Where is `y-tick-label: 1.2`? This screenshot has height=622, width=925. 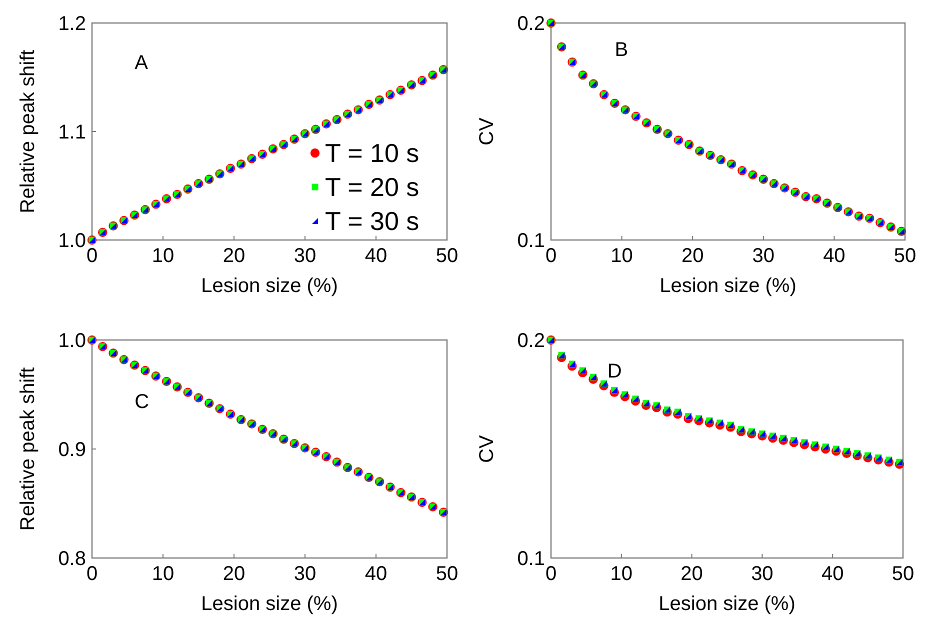 y-tick-label: 1.2 is located at coordinates (72, 24).